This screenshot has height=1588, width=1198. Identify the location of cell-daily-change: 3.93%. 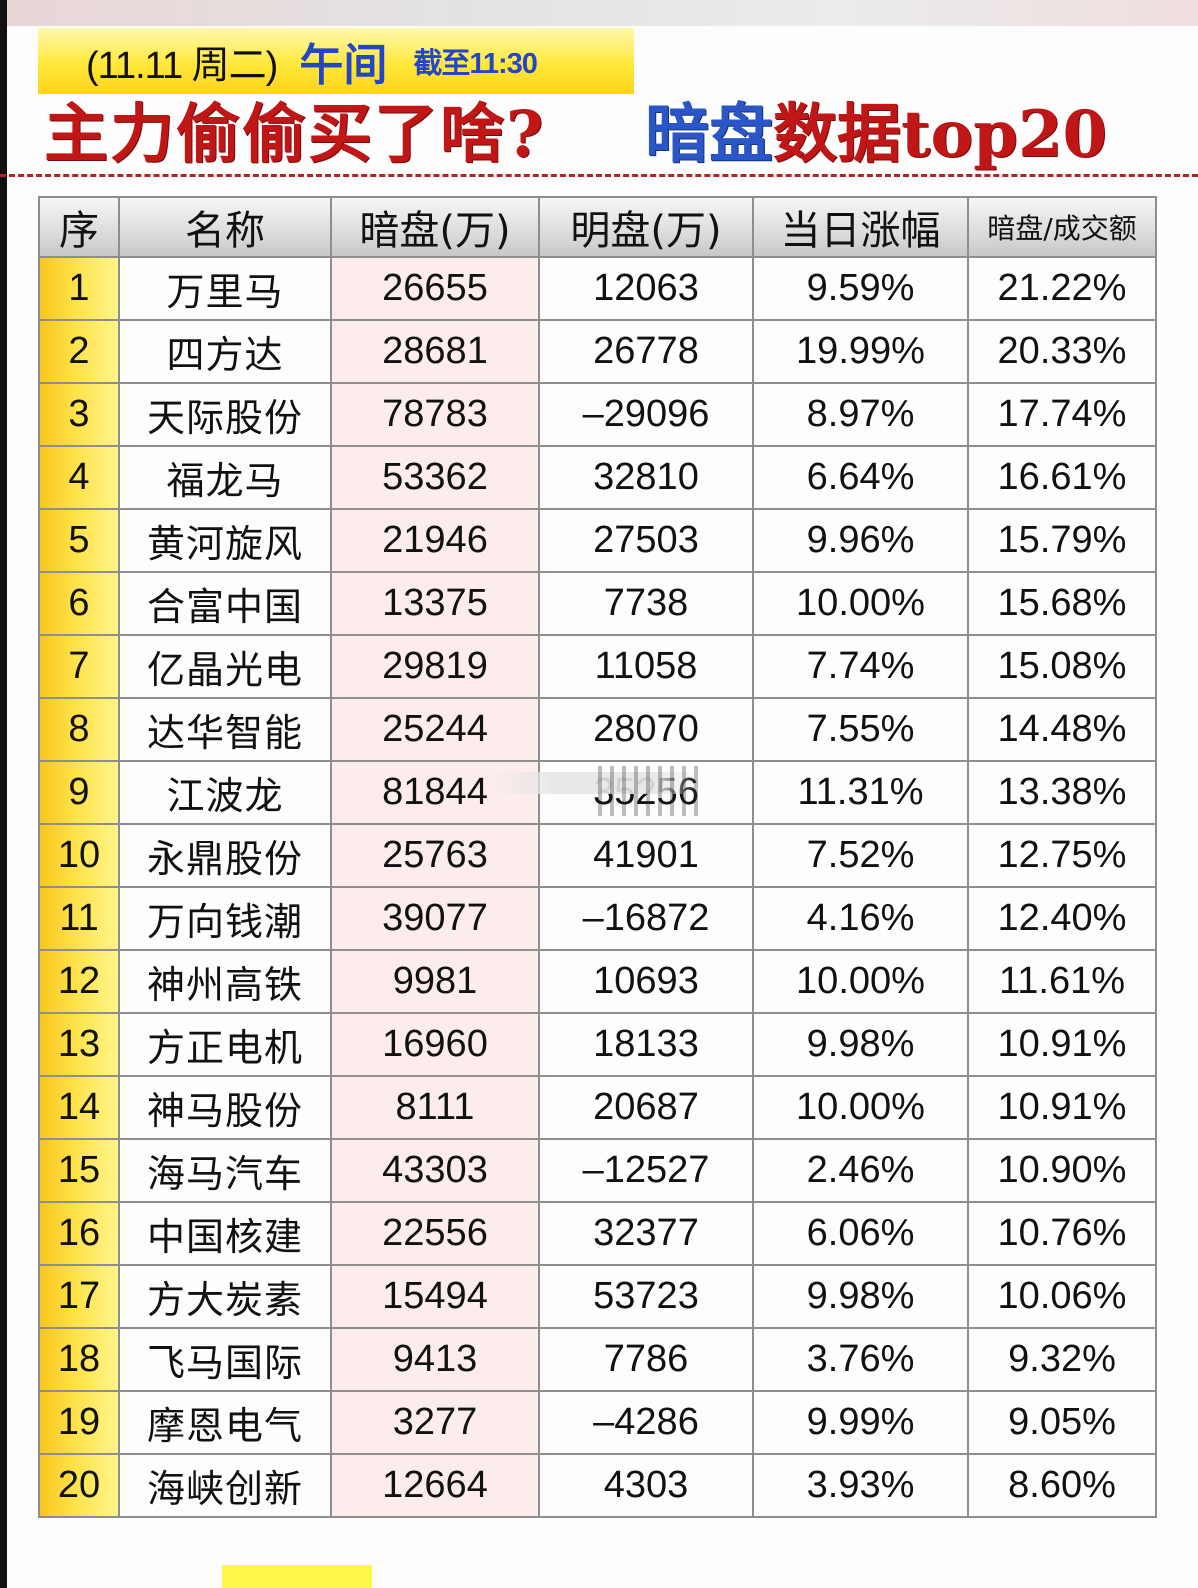
(860, 1485).